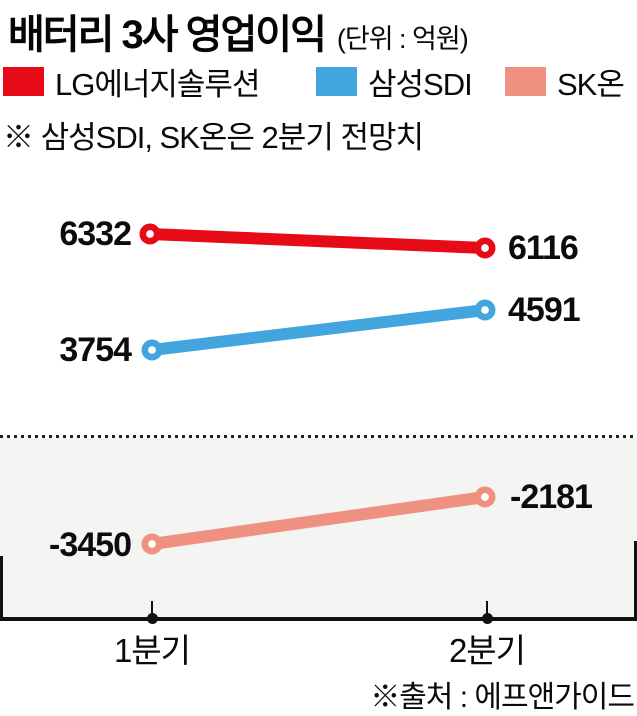 This screenshot has width=637, height=716. I want to click on marker-lg-q2, so click(485, 248).